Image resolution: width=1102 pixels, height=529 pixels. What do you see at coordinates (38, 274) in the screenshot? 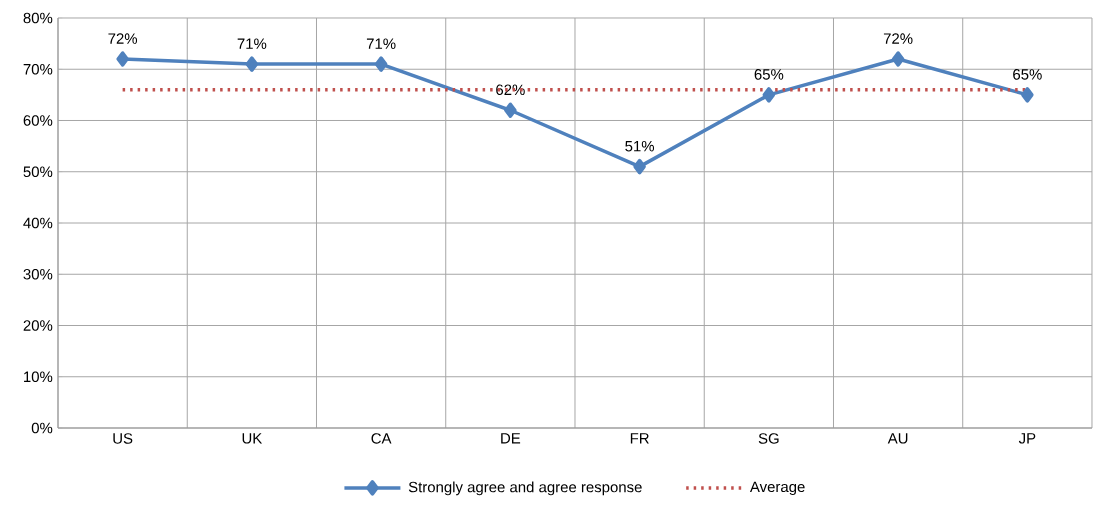
I see `y-tick-label: 30%` at bounding box center [38, 274].